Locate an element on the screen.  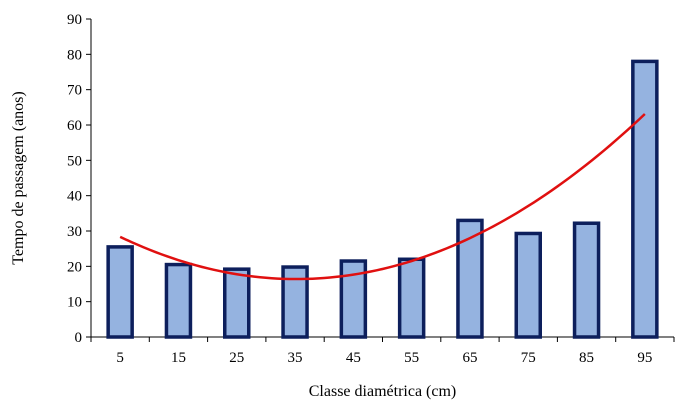
x-tick-label: 15 is located at coordinates (178, 358).